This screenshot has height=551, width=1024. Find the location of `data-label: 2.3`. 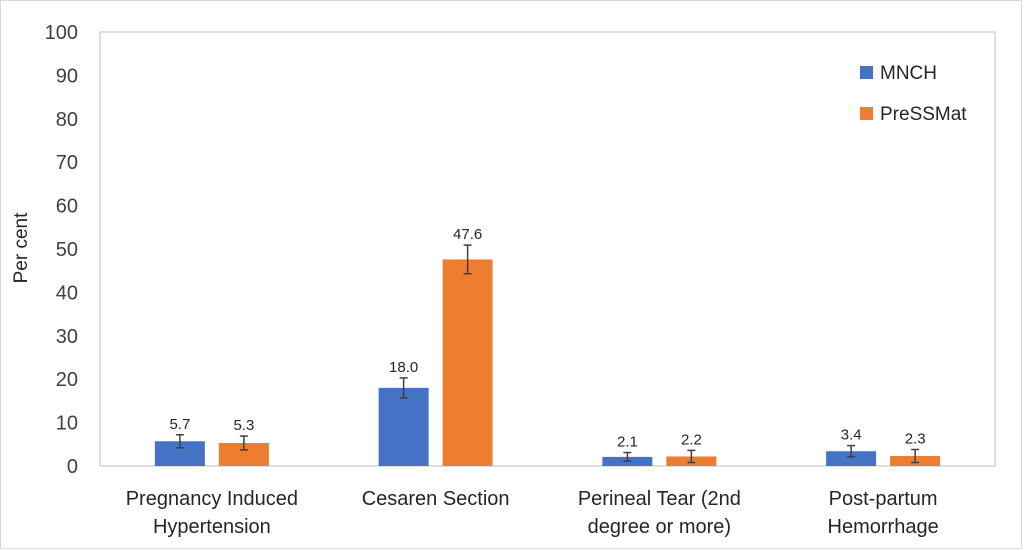

data-label: 2.3 is located at coordinates (915, 439).